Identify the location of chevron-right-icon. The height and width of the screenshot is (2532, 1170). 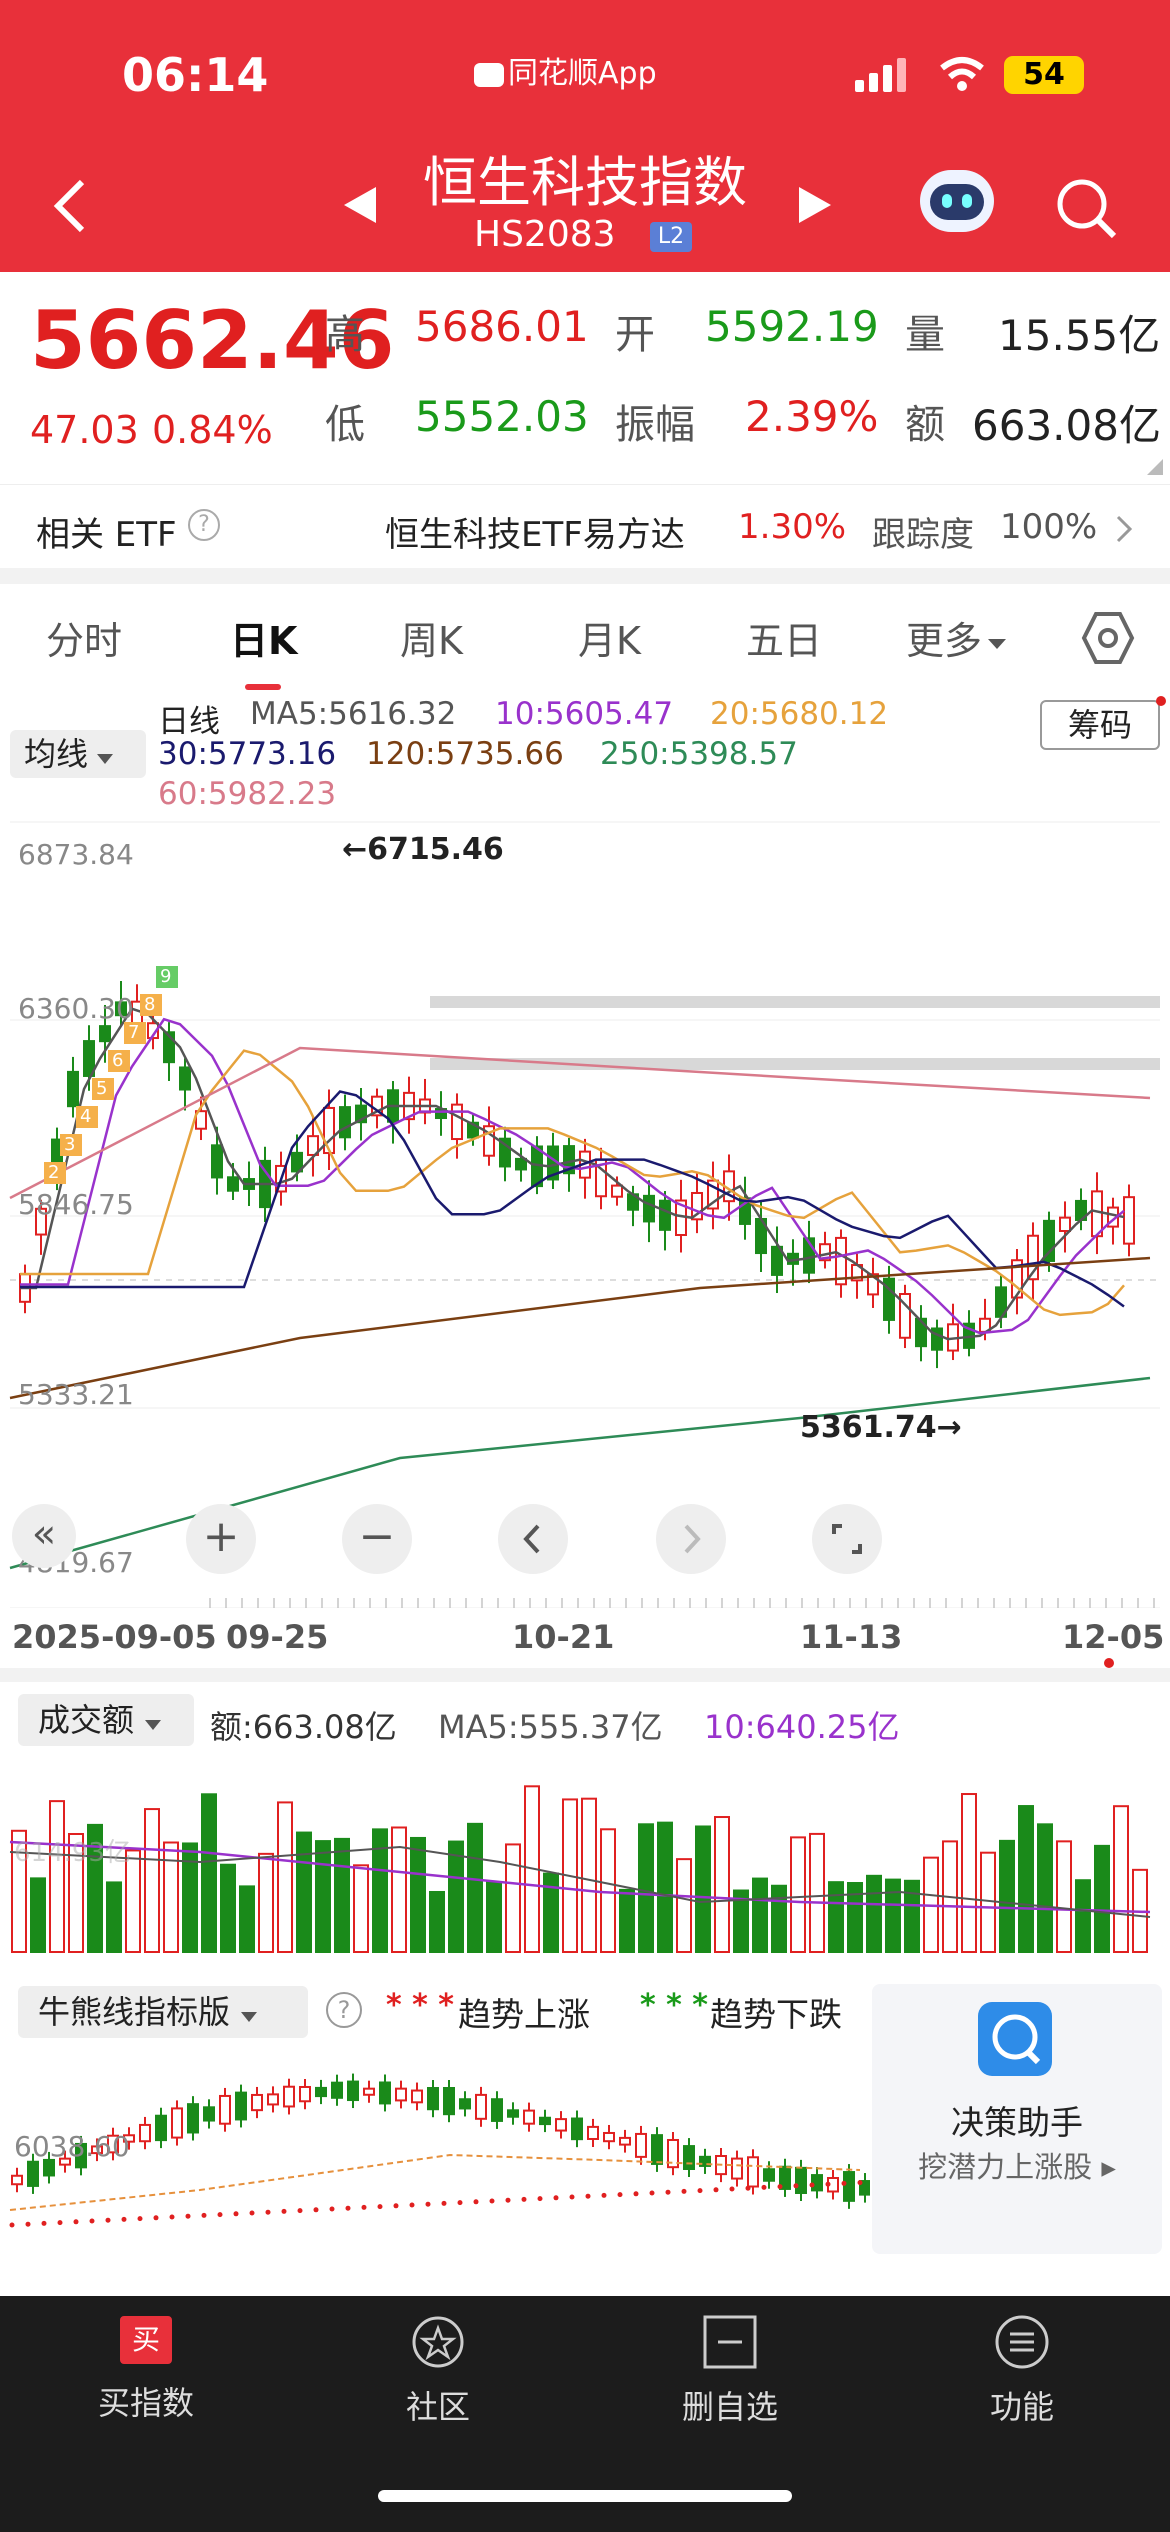
(1124, 529).